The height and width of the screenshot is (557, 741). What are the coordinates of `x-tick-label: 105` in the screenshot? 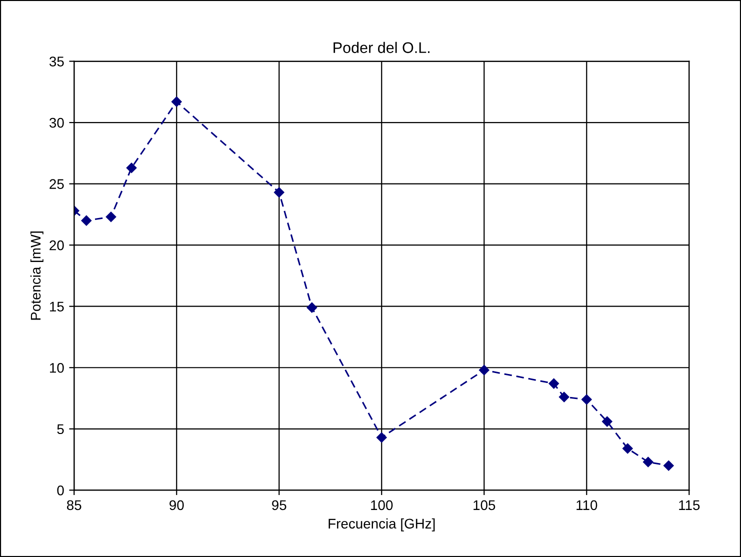 It's located at (485, 505).